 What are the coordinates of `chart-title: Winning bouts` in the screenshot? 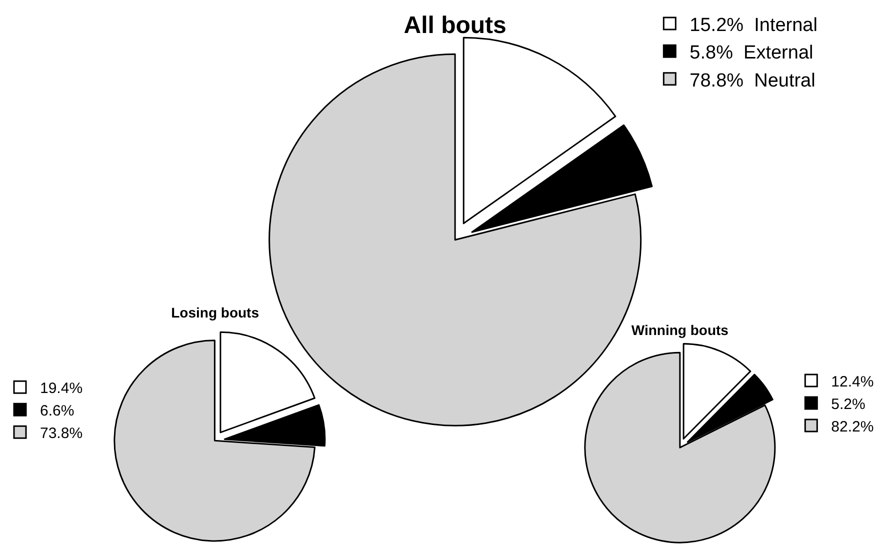 It's located at (680, 330).